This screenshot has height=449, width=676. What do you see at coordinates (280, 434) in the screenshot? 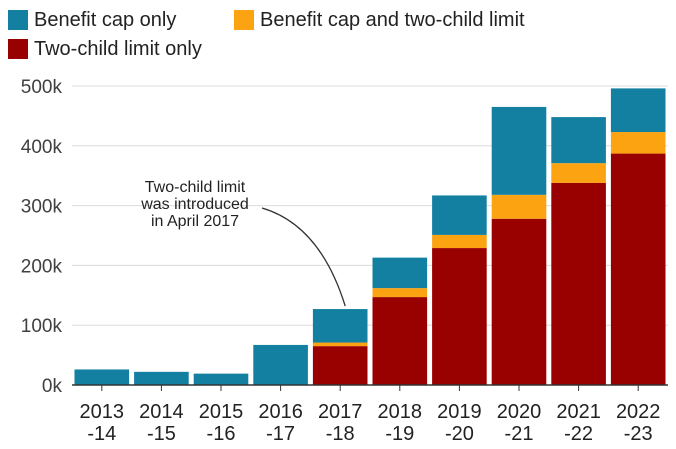
I see `x-tick-label-line: -17` at bounding box center [280, 434].